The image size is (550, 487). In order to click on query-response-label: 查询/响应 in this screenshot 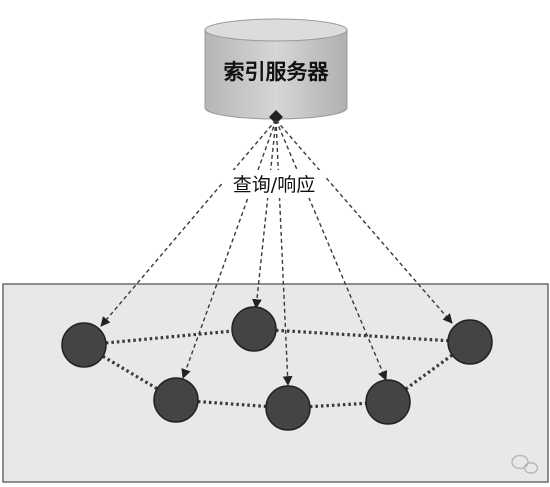, I will do `click(274, 185)`.